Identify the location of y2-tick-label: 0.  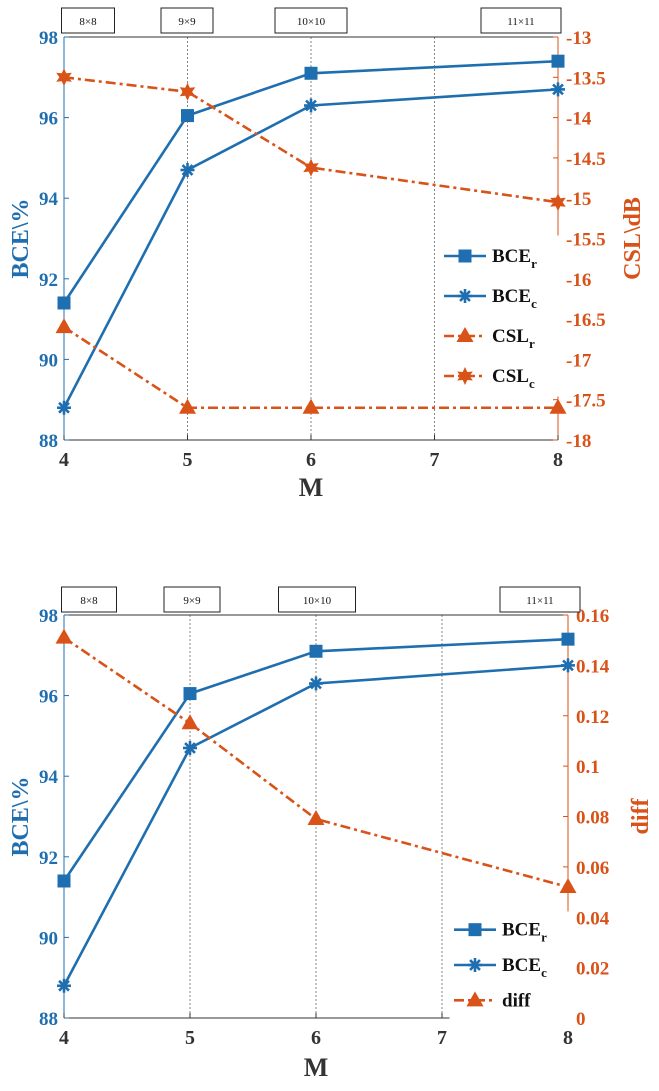
(581, 1019).